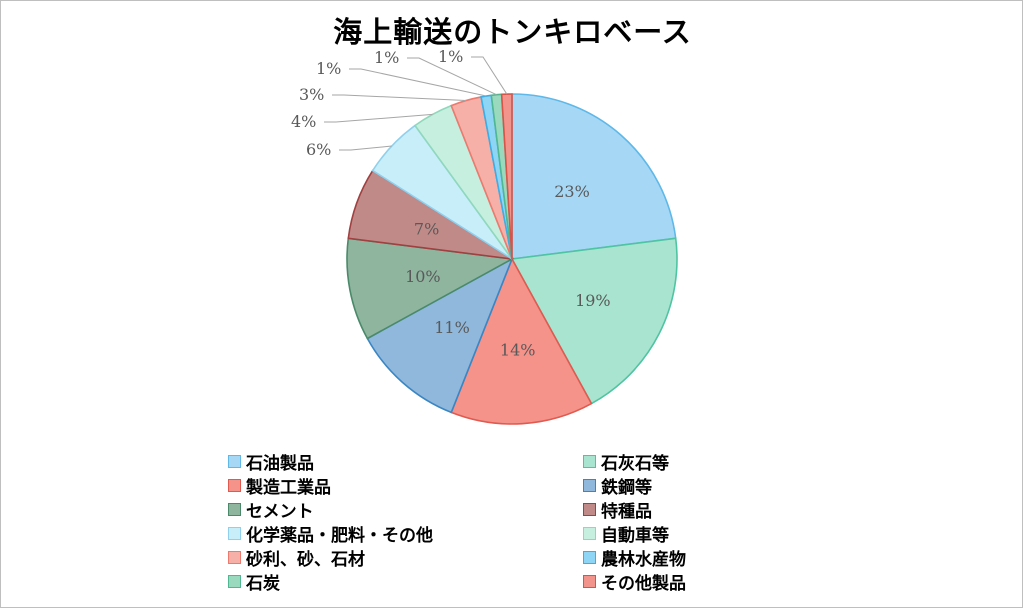 The image size is (1023, 609). I want to click on legend-item-9: 砂利、砂、石材, so click(296, 557).